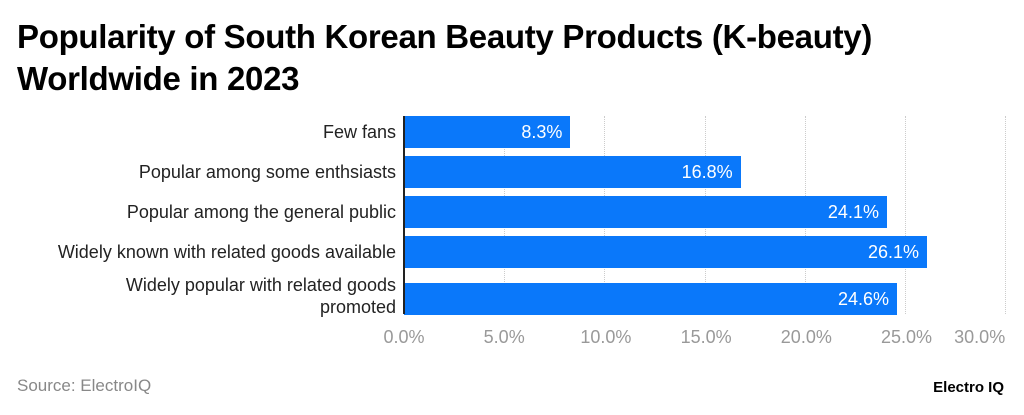 The height and width of the screenshot is (415, 1024). Describe the element at coordinates (261, 212) in the screenshot. I see `category-label: Popular among the general public` at that location.